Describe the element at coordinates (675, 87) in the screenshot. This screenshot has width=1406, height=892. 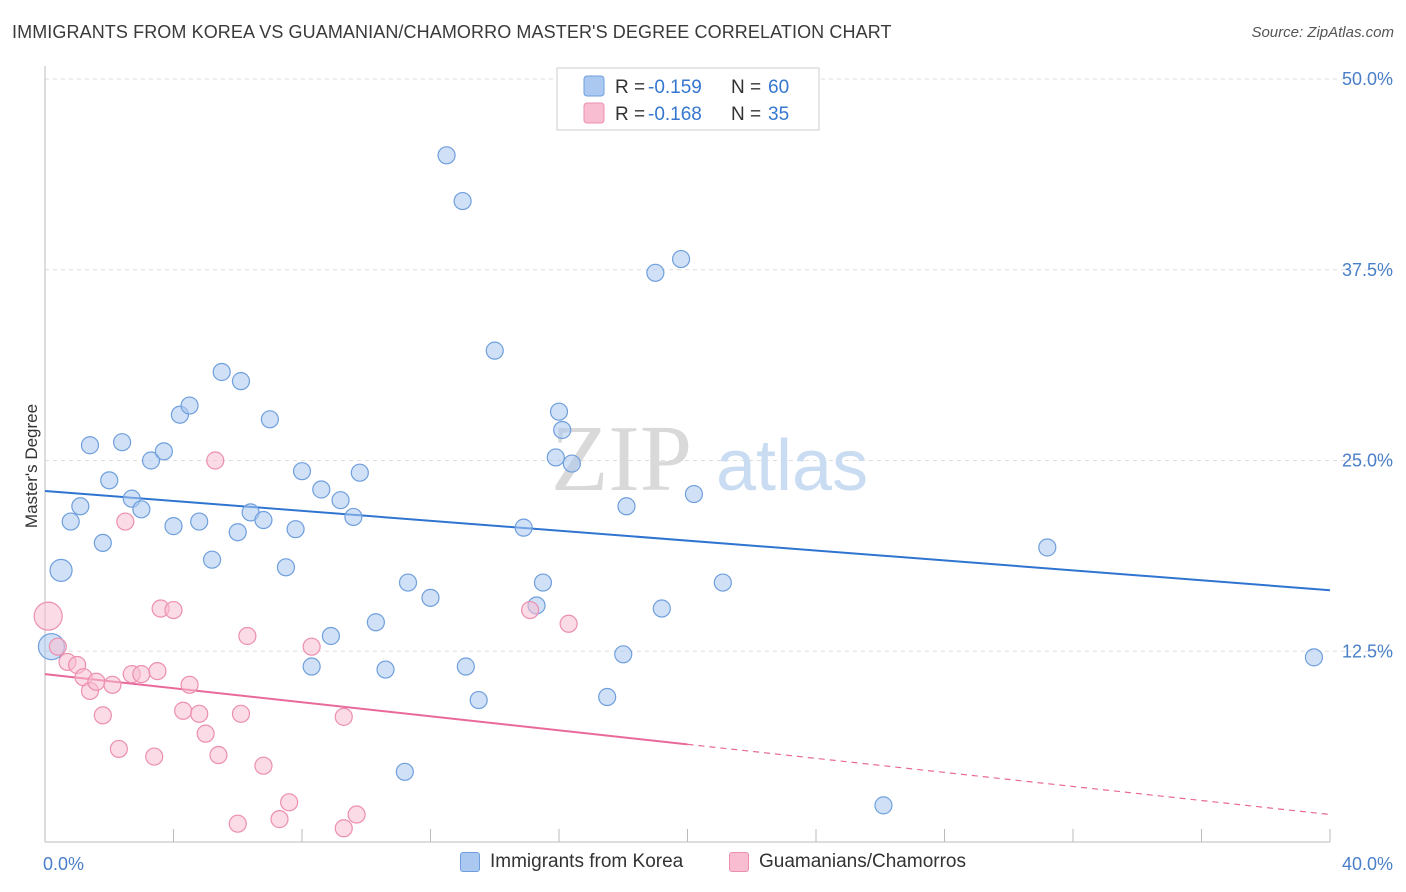
I see `legend-r-value-korea: -0.159` at that location.